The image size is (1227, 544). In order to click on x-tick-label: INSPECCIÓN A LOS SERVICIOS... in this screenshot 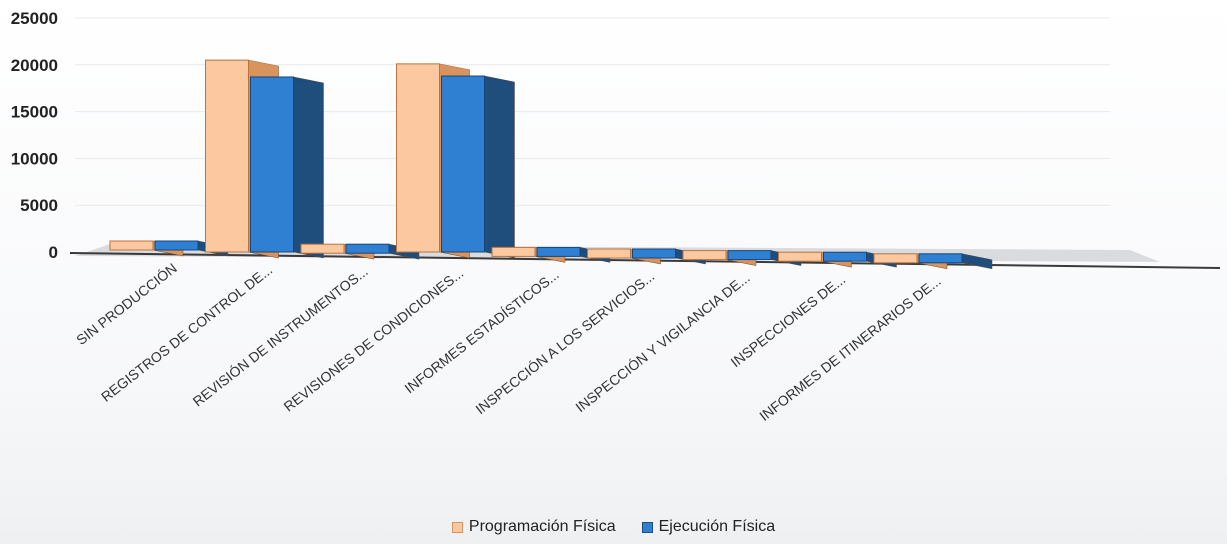, I will do `click(564, 342)`.